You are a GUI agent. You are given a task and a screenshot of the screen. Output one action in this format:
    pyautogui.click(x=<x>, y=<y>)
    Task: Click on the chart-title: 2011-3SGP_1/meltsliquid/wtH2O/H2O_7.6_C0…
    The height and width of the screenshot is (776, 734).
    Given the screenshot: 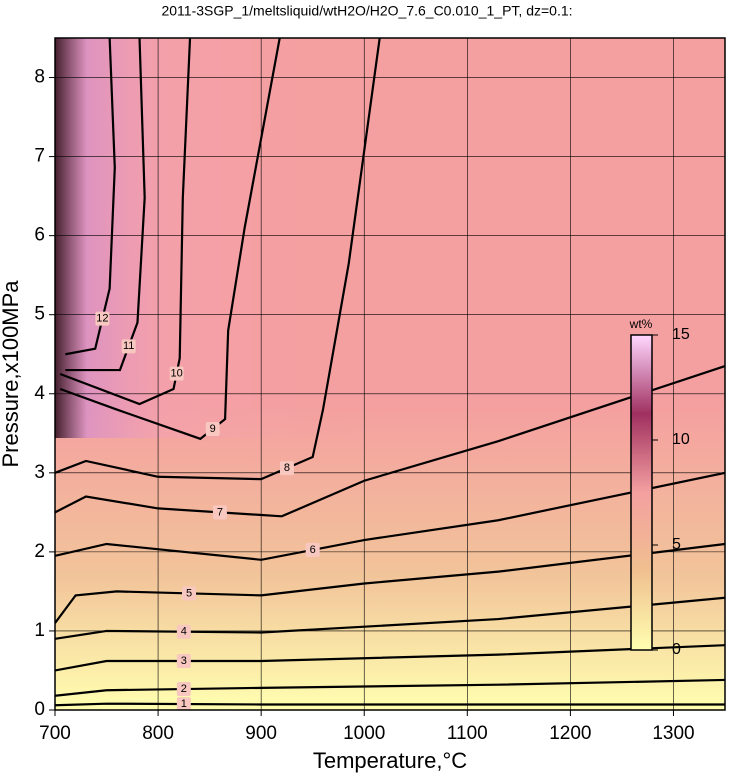 What is the action you would take?
    pyautogui.click(x=366, y=11)
    